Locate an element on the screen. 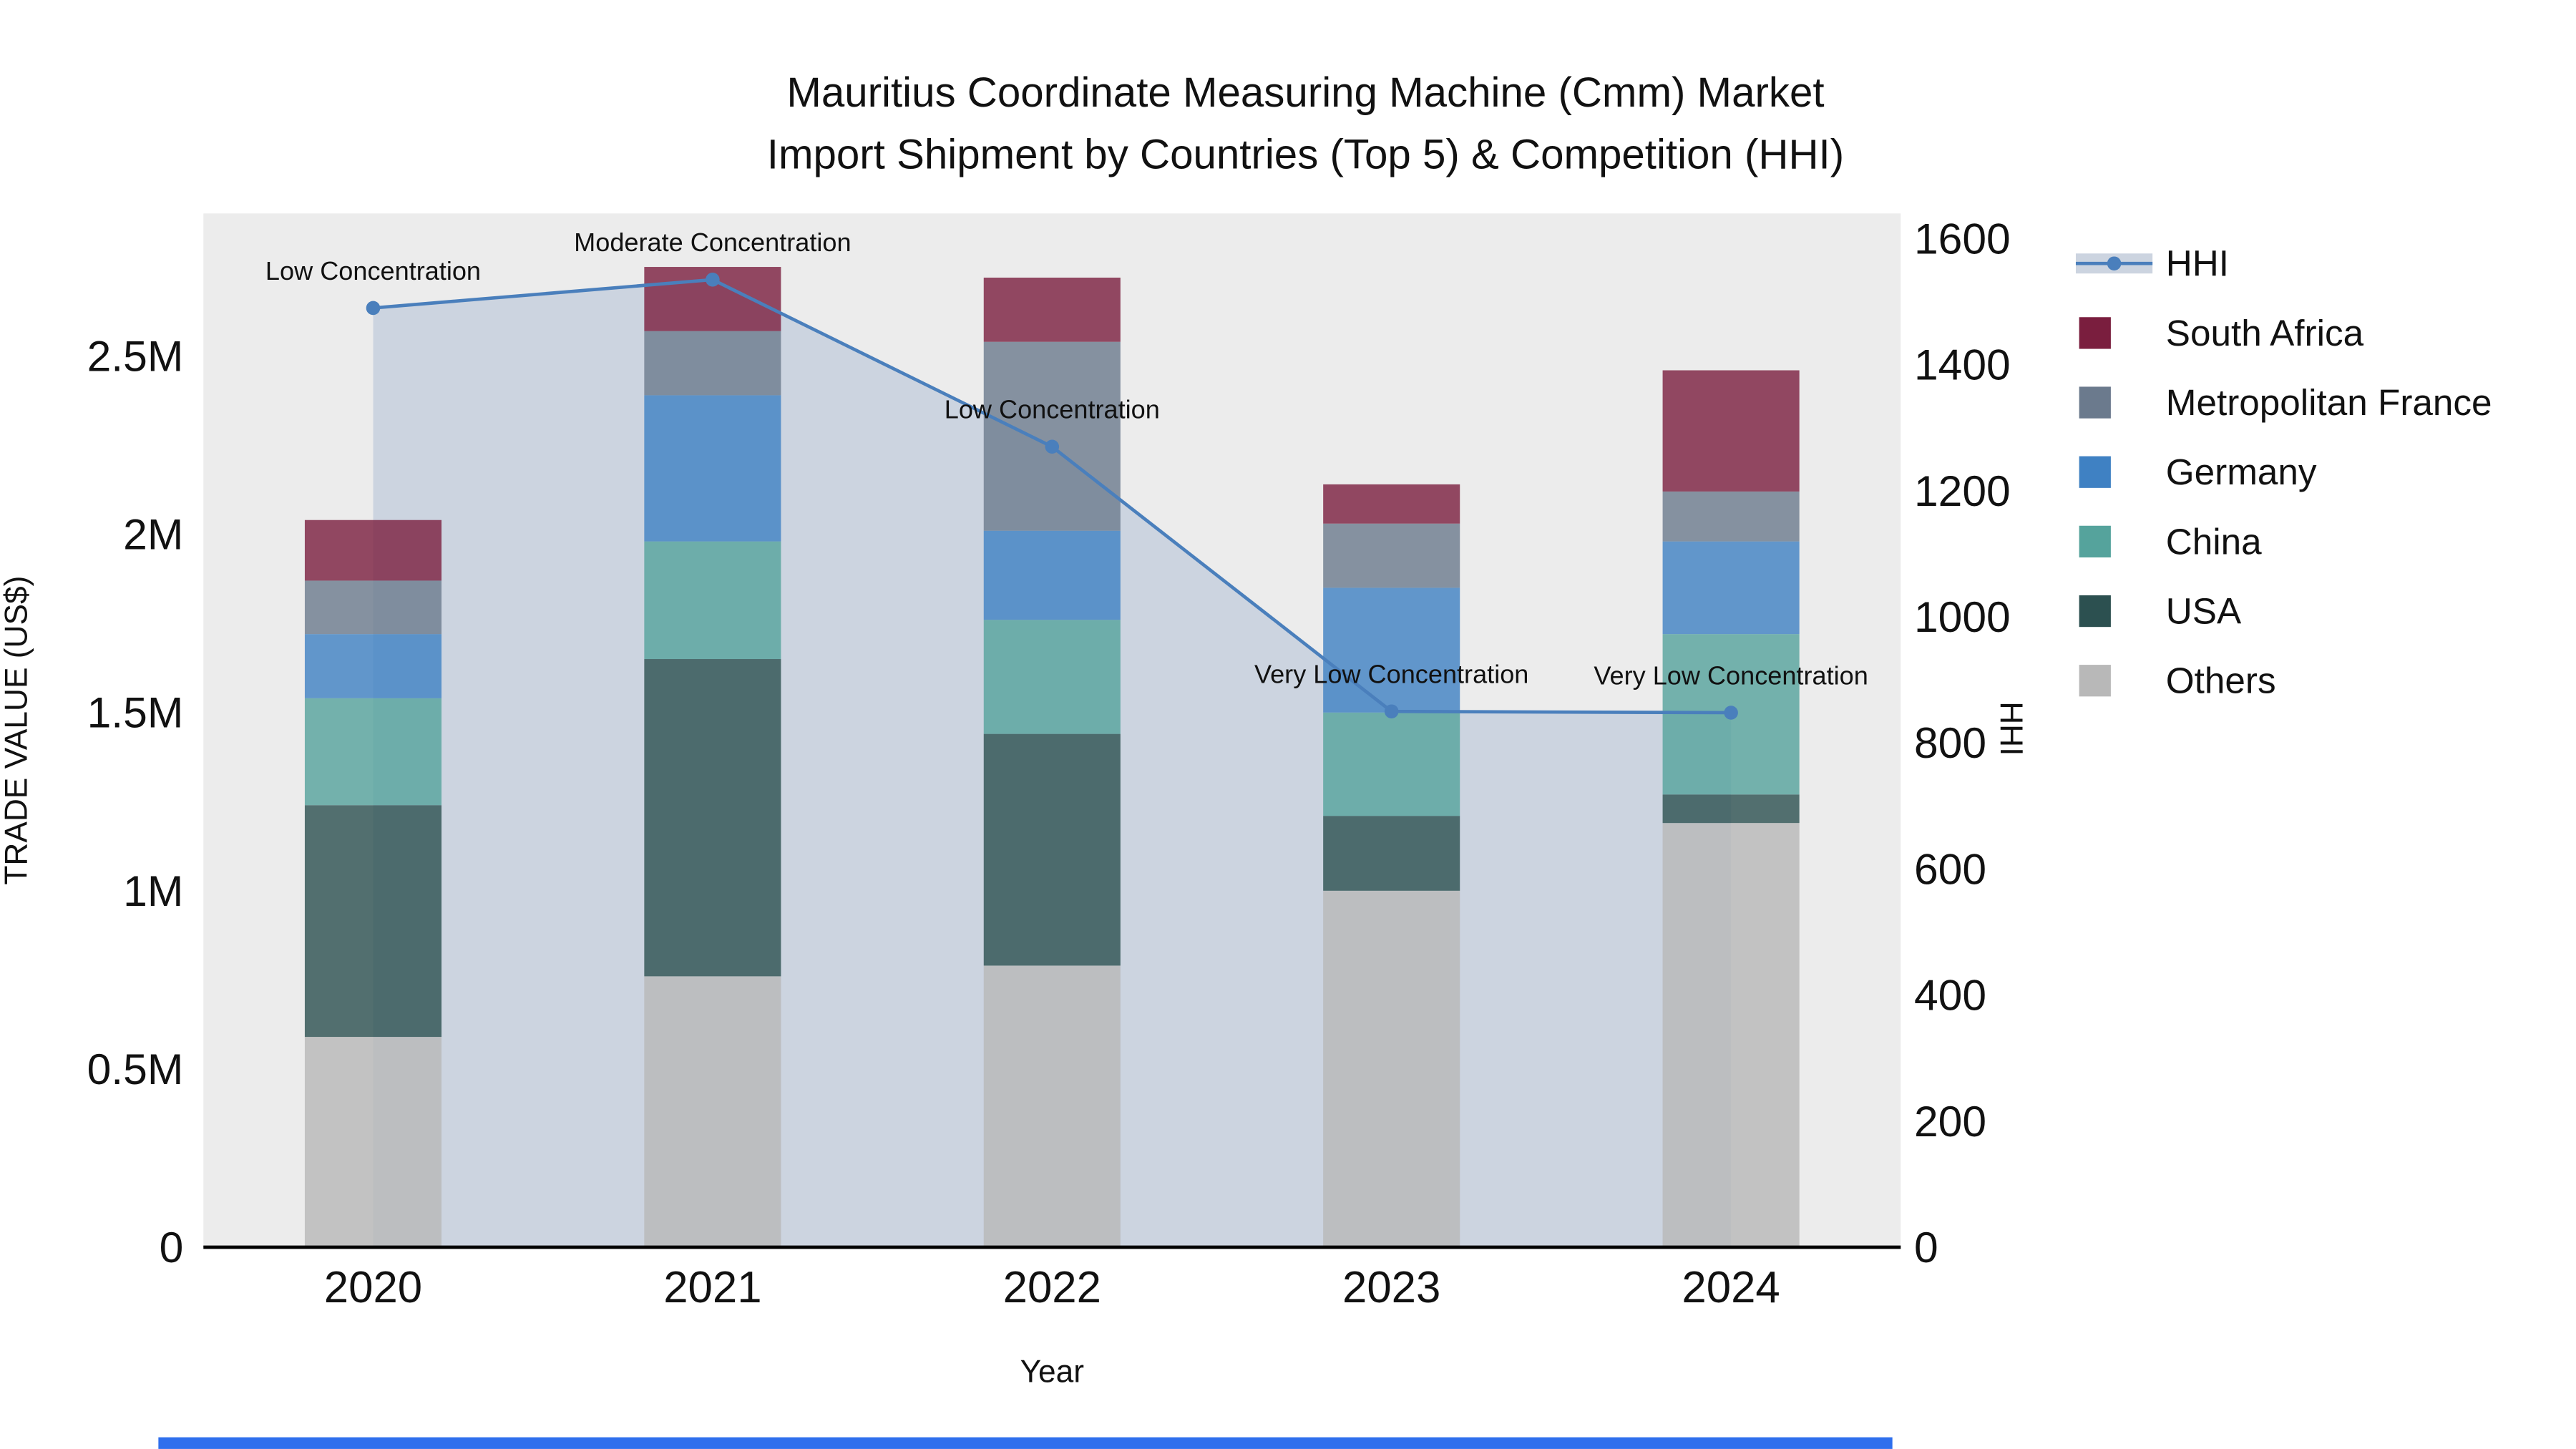 The height and width of the screenshot is (1449, 2576). legend-item-others: Others is located at coordinates (2177, 680).